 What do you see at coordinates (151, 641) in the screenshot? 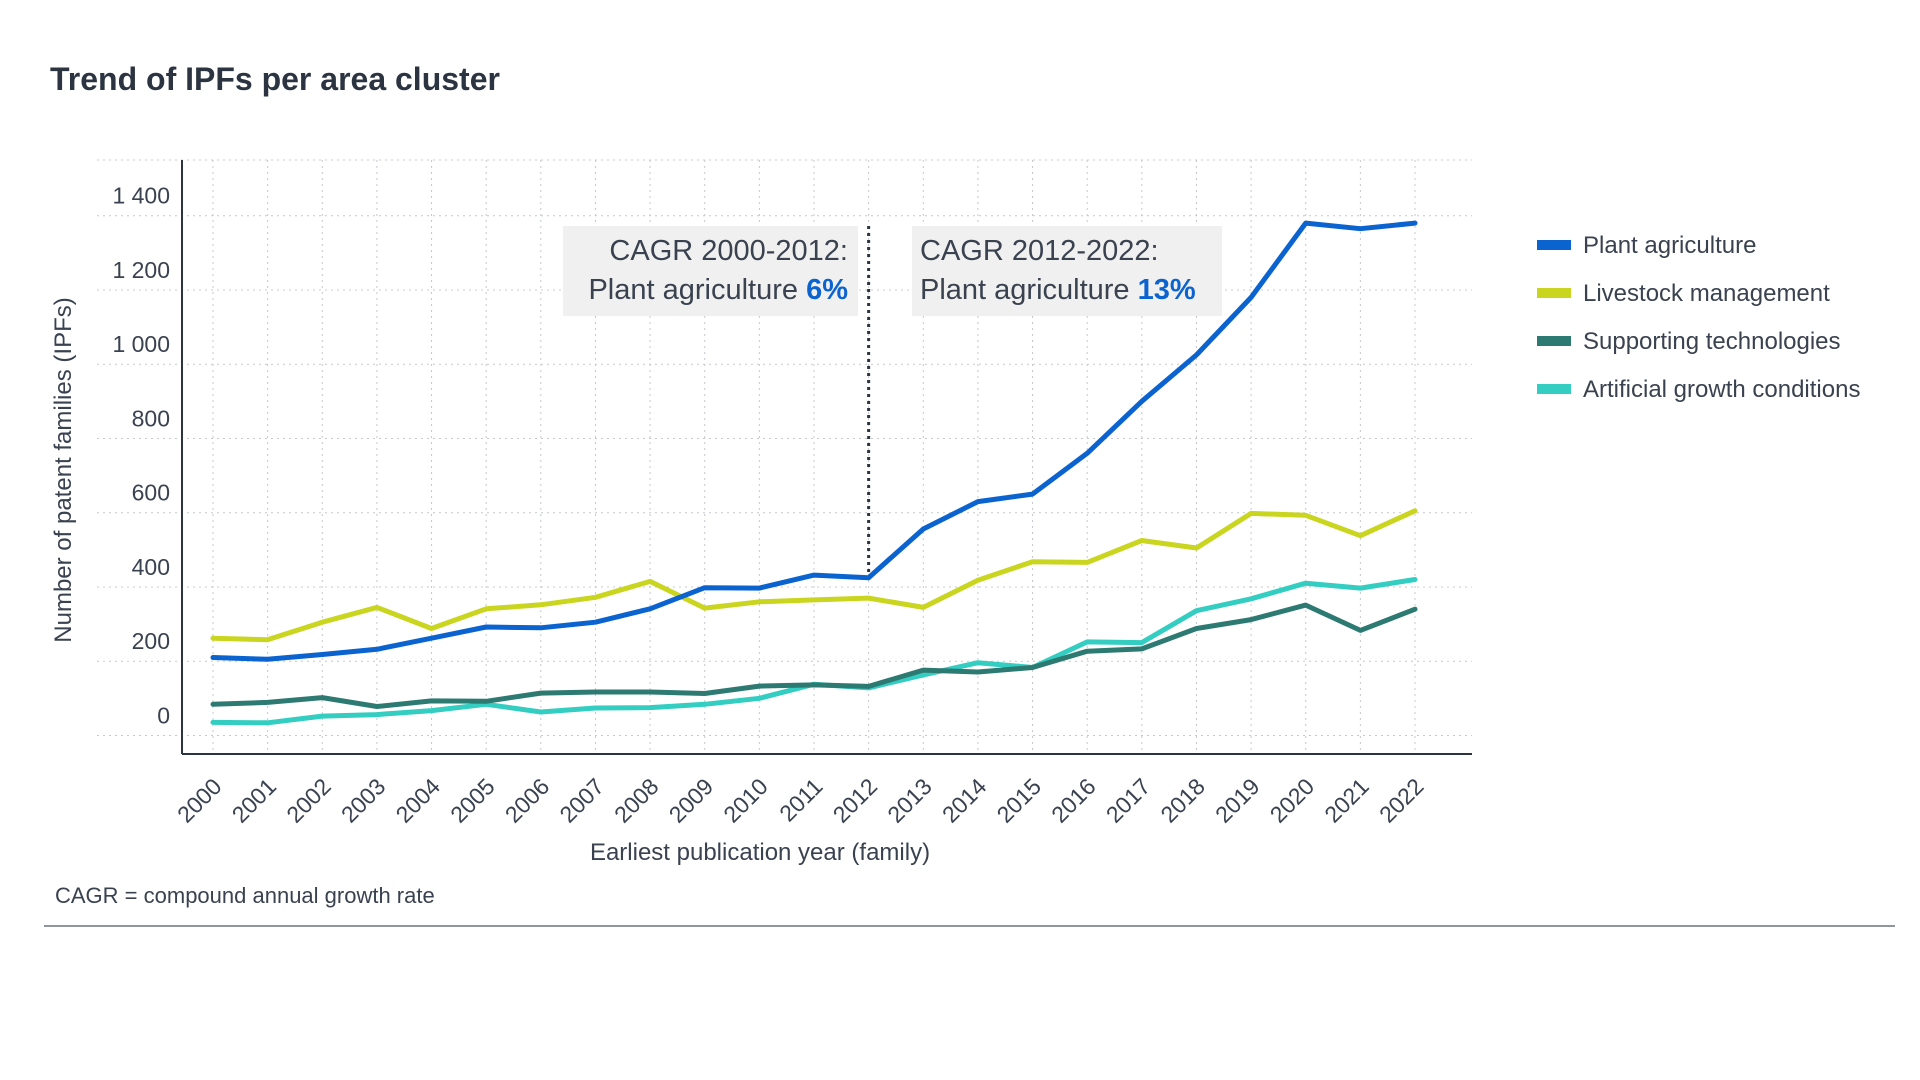
I see `y-tick-label-1: 200` at bounding box center [151, 641].